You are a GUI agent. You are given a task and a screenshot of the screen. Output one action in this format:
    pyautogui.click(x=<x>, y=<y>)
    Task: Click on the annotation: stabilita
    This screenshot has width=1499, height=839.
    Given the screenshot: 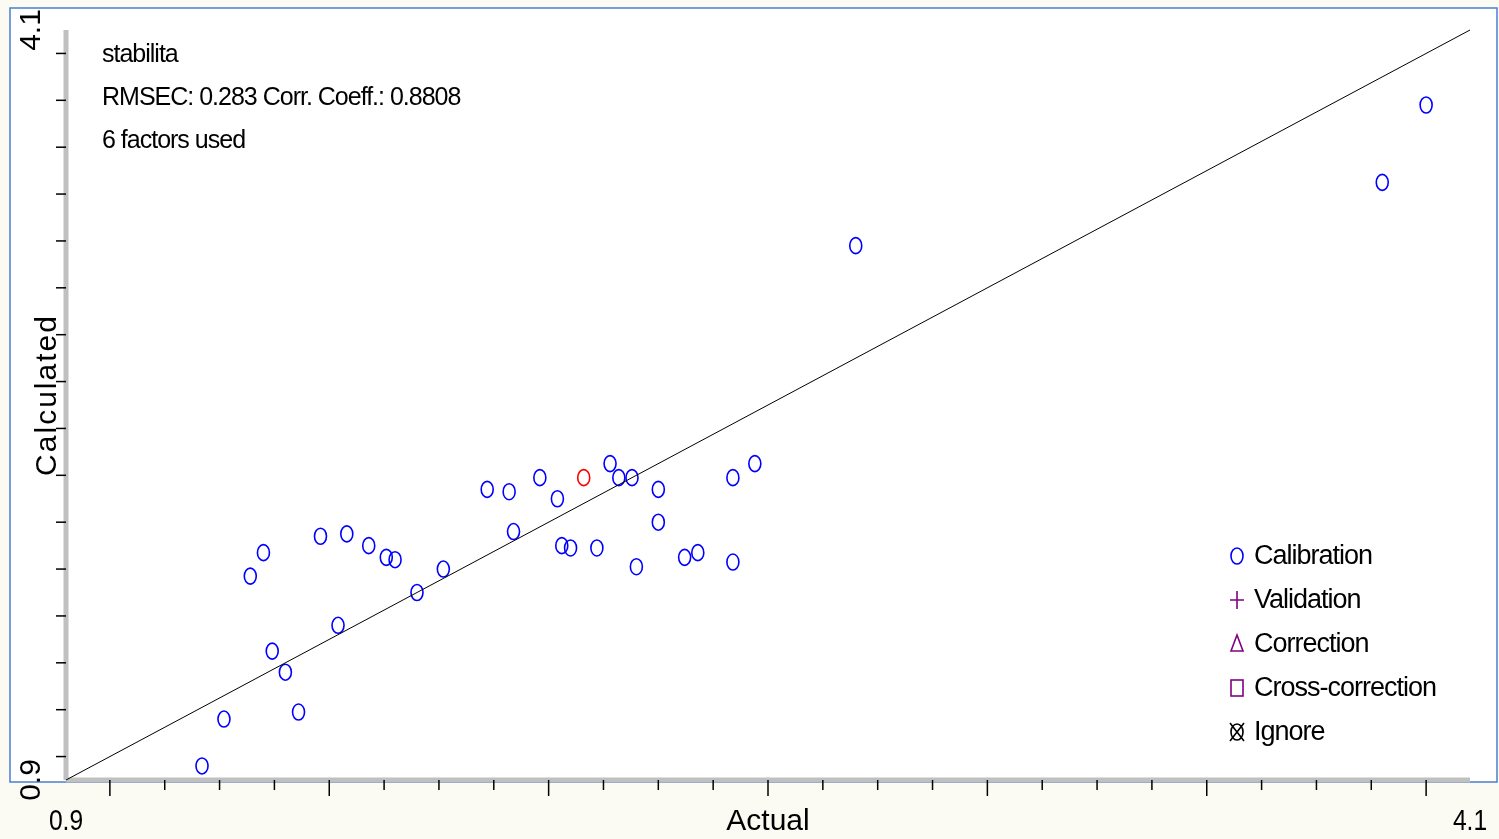 What is the action you would take?
    pyautogui.click(x=140, y=53)
    